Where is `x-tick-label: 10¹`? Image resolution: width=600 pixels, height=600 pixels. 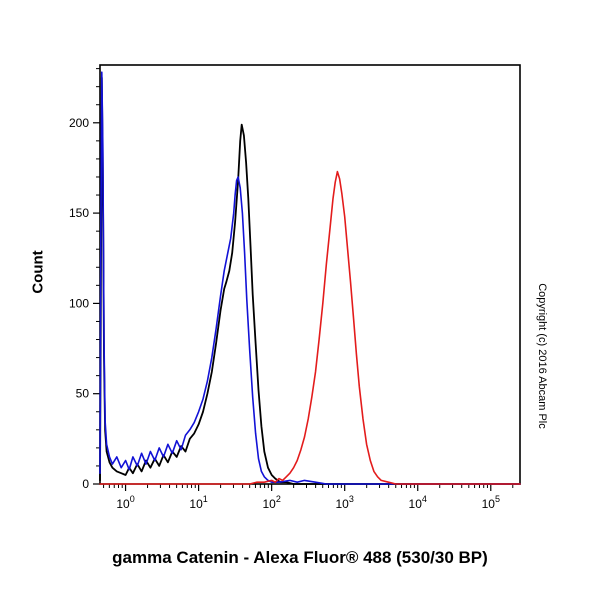 x-tick-label: 10¹ is located at coordinates (198, 502).